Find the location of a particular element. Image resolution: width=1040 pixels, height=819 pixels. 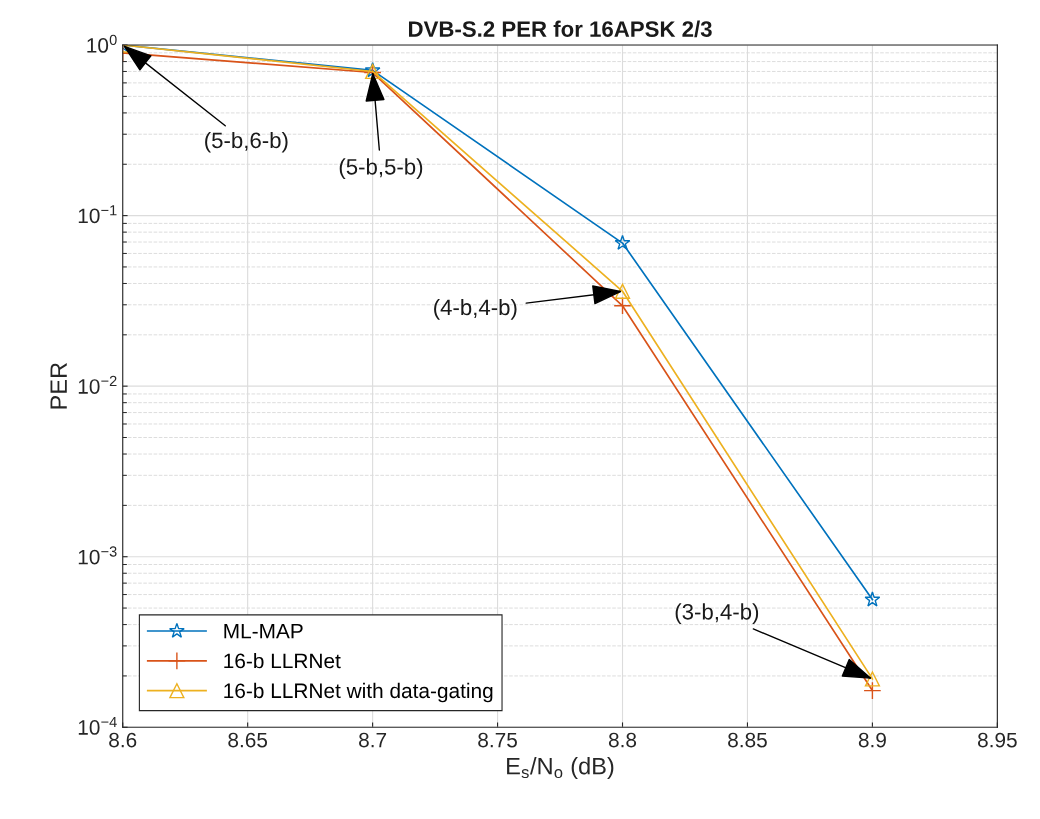

x-tick-label: 8.9 is located at coordinates (872, 740).